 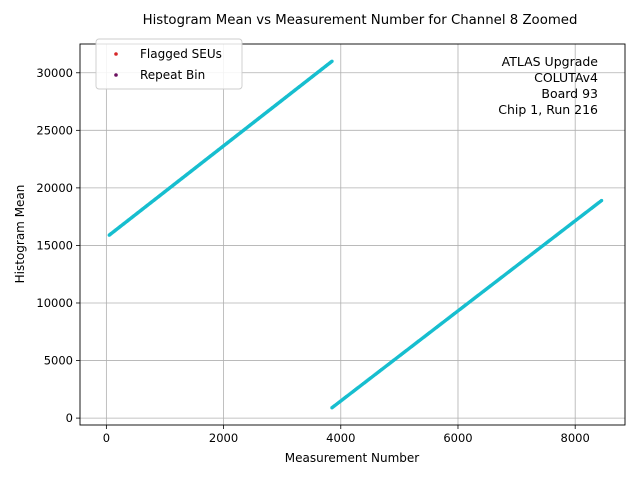 I want to click on annotation-line-3: Board 93, so click(x=569, y=93).